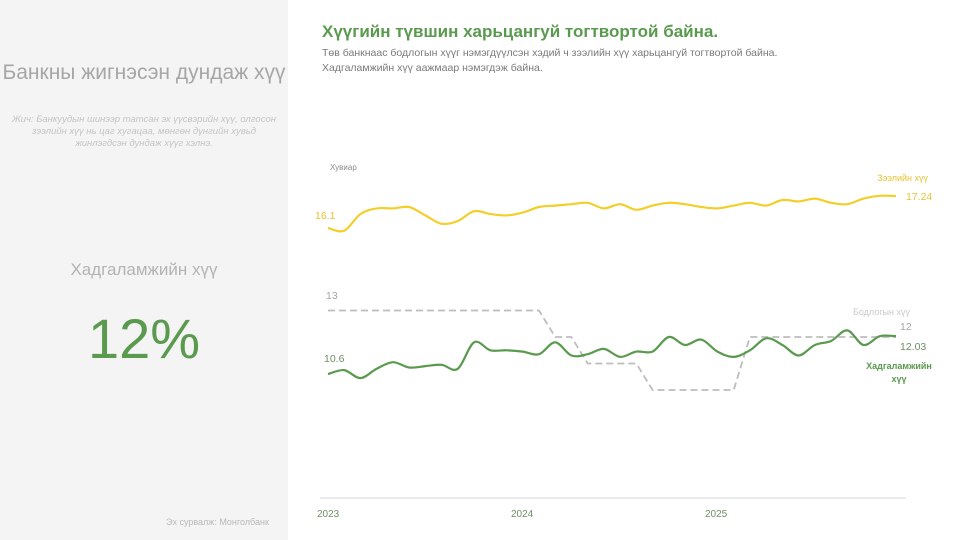 Image resolution: width=960 pixels, height=540 pixels. I want to click on kpi-label: Хадгаламжийн хүү, so click(144, 269).